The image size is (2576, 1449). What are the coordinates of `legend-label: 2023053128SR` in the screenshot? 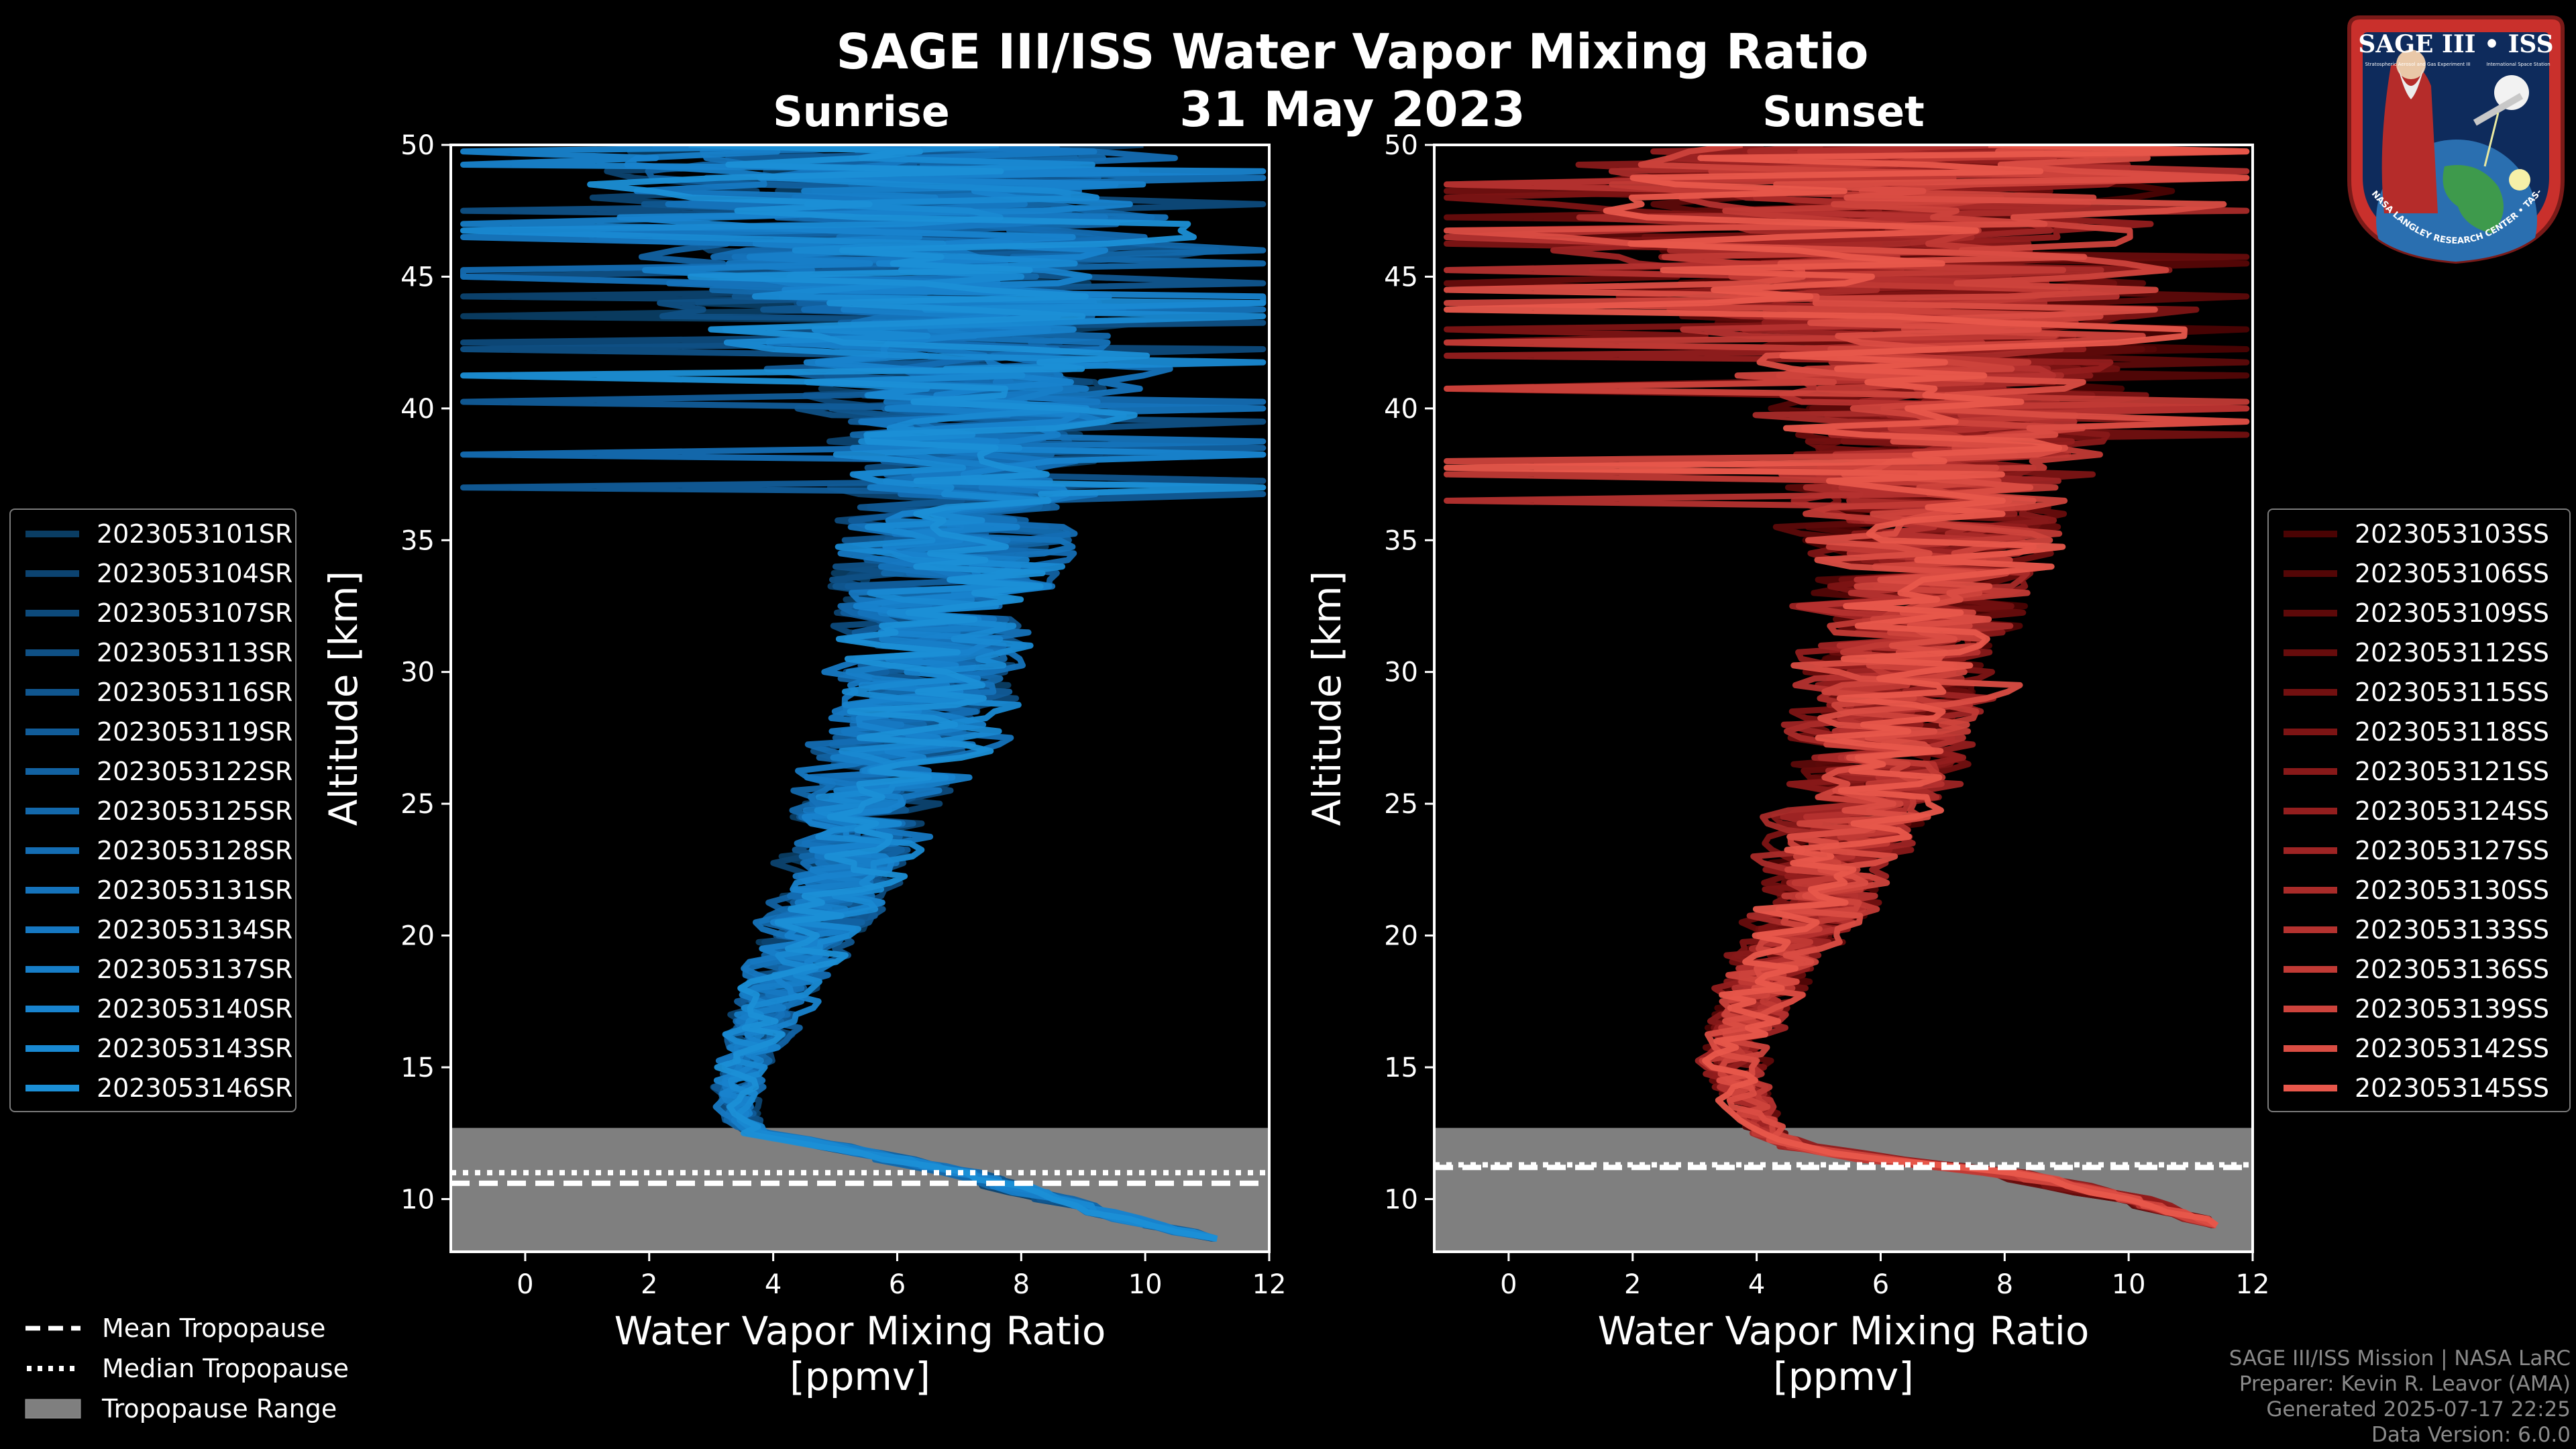 It's located at (195, 850).